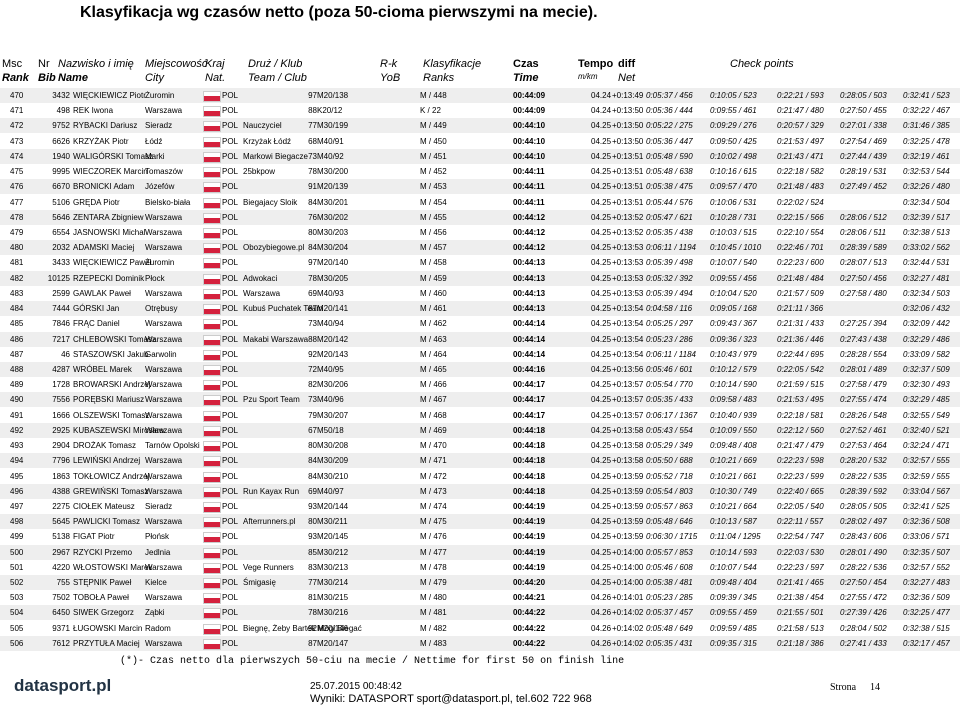 Image resolution: width=960 pixels, height=708 pixels. I want to click on cell: 87, so click(312, 643).